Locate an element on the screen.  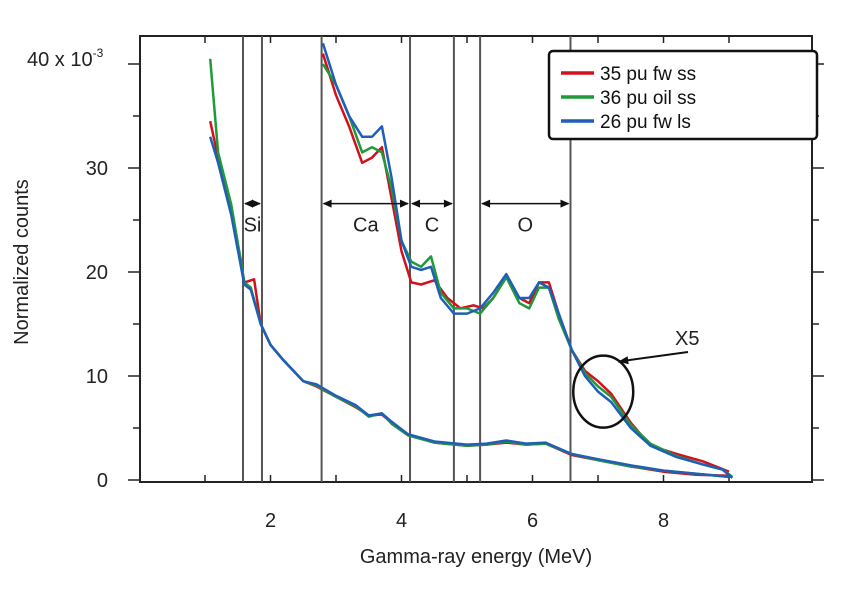
x5-annotation: X5 is located at coordinates (635, 378).